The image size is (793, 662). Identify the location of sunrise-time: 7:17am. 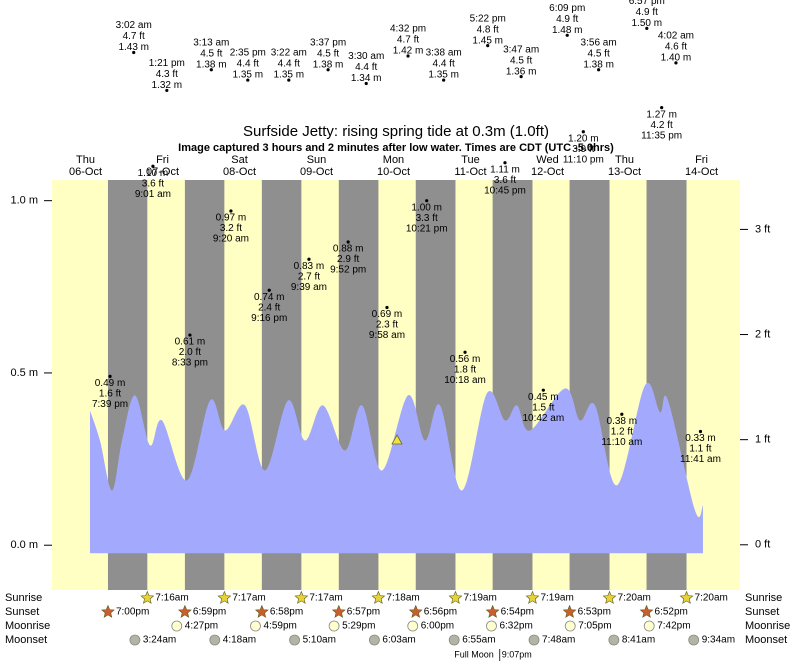
(248, 598).